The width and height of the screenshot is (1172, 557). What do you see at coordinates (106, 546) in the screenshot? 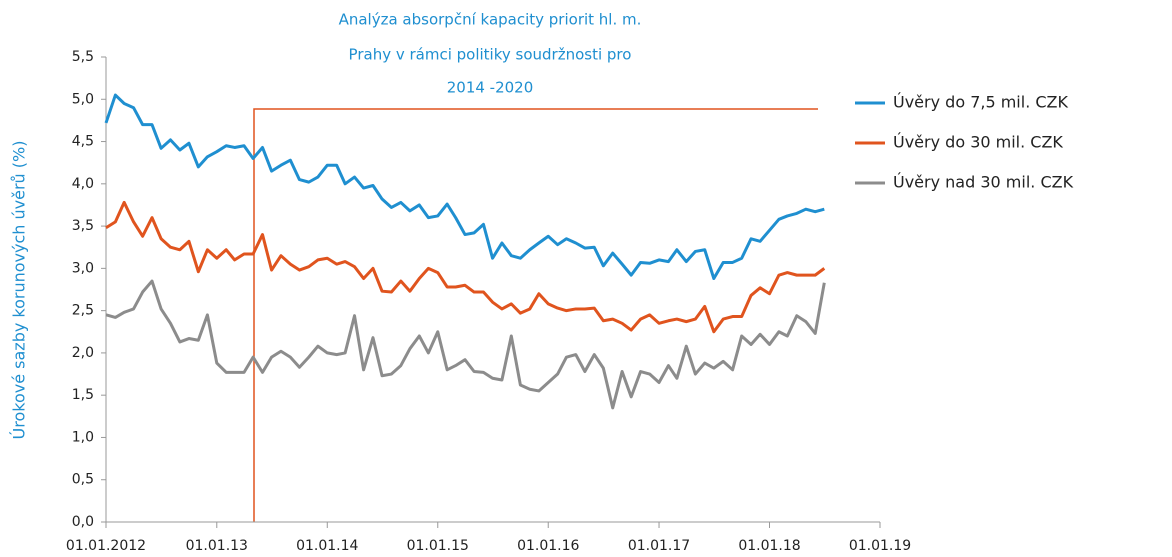
I see `x-tick-label: 01.01.2012` at bounding box center [106, 546].